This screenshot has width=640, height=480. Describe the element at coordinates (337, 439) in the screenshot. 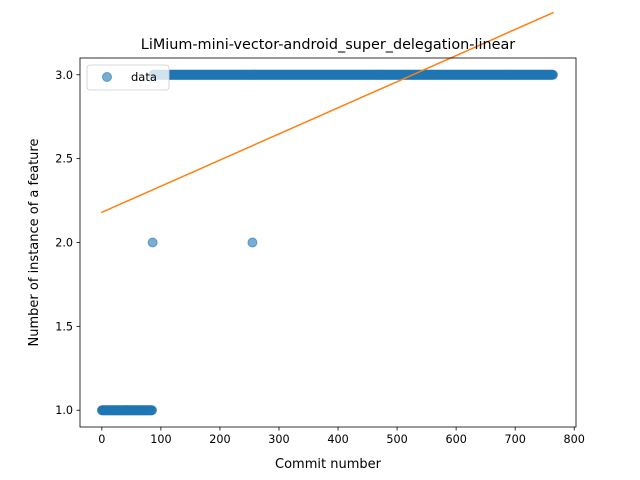

I see `x-tick-label: 400` at that location.